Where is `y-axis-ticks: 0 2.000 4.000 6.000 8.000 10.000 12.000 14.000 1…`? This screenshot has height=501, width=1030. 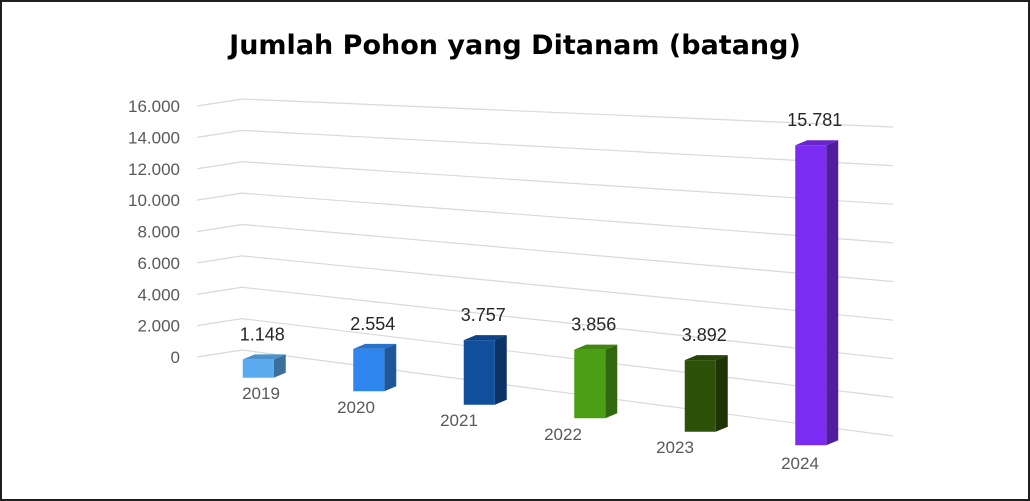 y-axis-ticks: 0 2.000 4.000 6.000 8.000 10.000 12.000 14.000 1… is located at coordinates (154, 232).